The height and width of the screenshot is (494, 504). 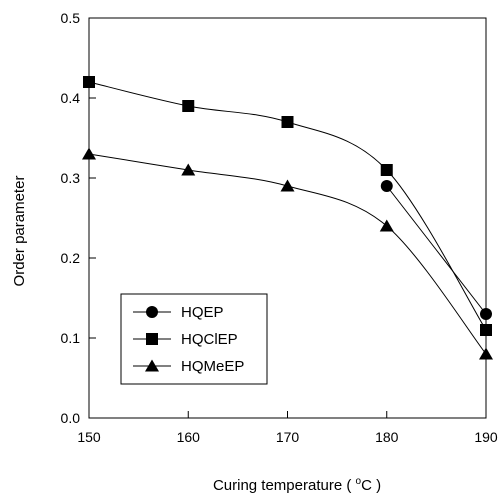 I want to click on legend-marker-hqclep, so click(x=152, y=339).